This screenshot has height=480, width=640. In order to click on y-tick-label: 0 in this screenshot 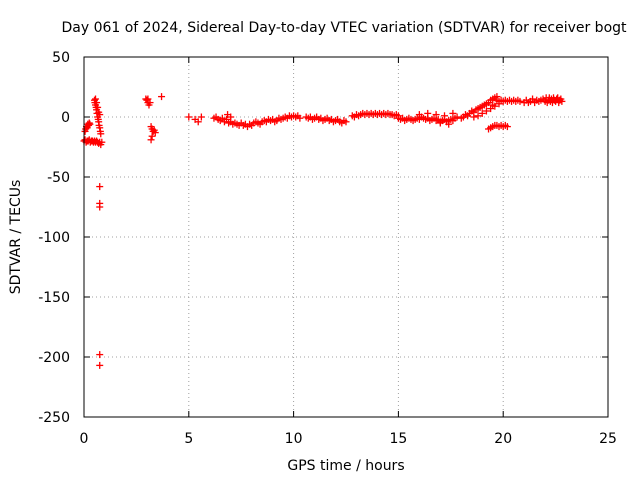, I will do `click(65, 118)`.